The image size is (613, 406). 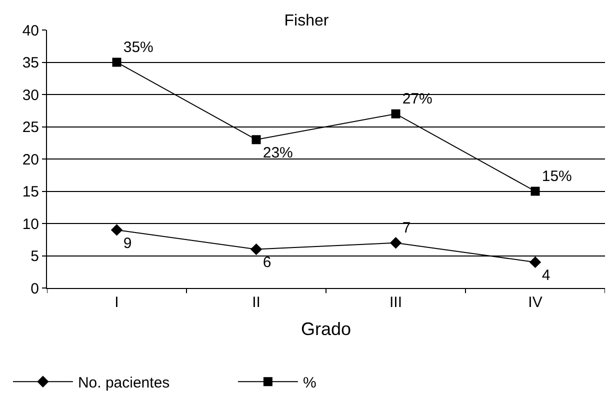 I want to click on y-tick-label: 5, so click(x=34, y=256).